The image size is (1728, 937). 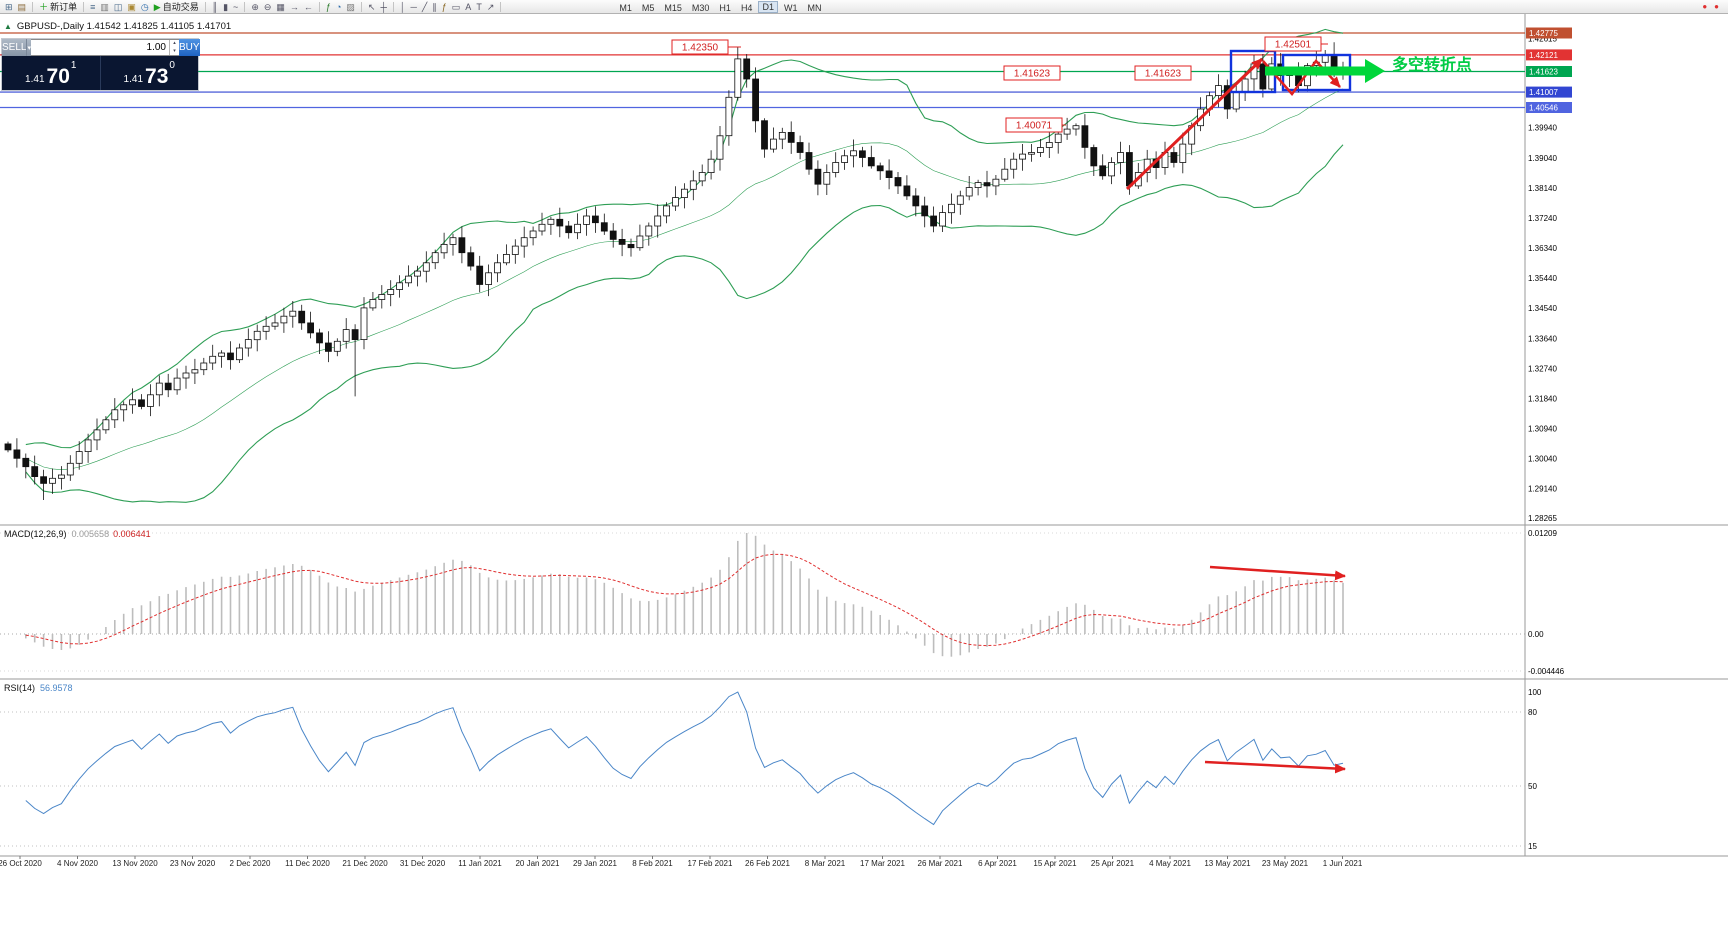 What do you see at coordinates (434, 7) in the screenshot?
I see `channel-icon: ∥` at bounding box center [434, 7].